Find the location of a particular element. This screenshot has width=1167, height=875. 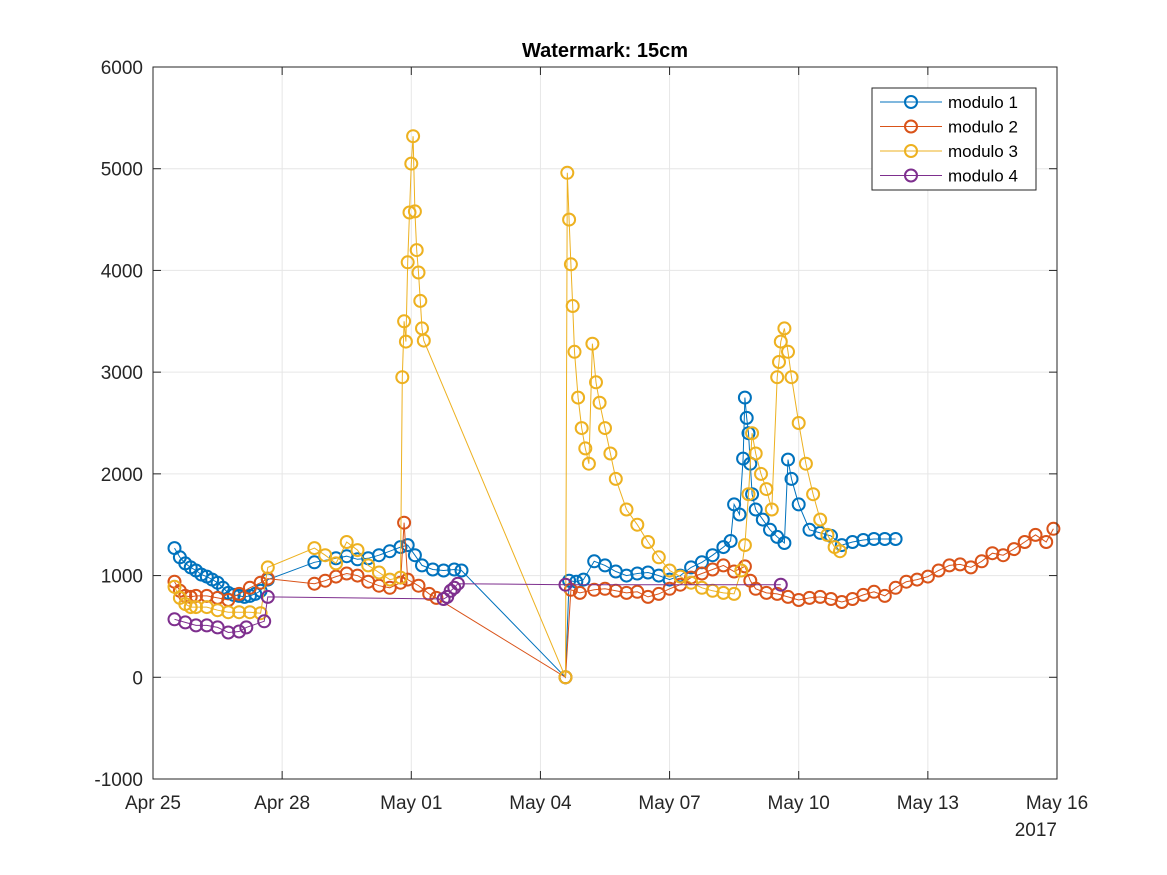

legend-entry: modulo 3 is located at coordinates (949, 151).